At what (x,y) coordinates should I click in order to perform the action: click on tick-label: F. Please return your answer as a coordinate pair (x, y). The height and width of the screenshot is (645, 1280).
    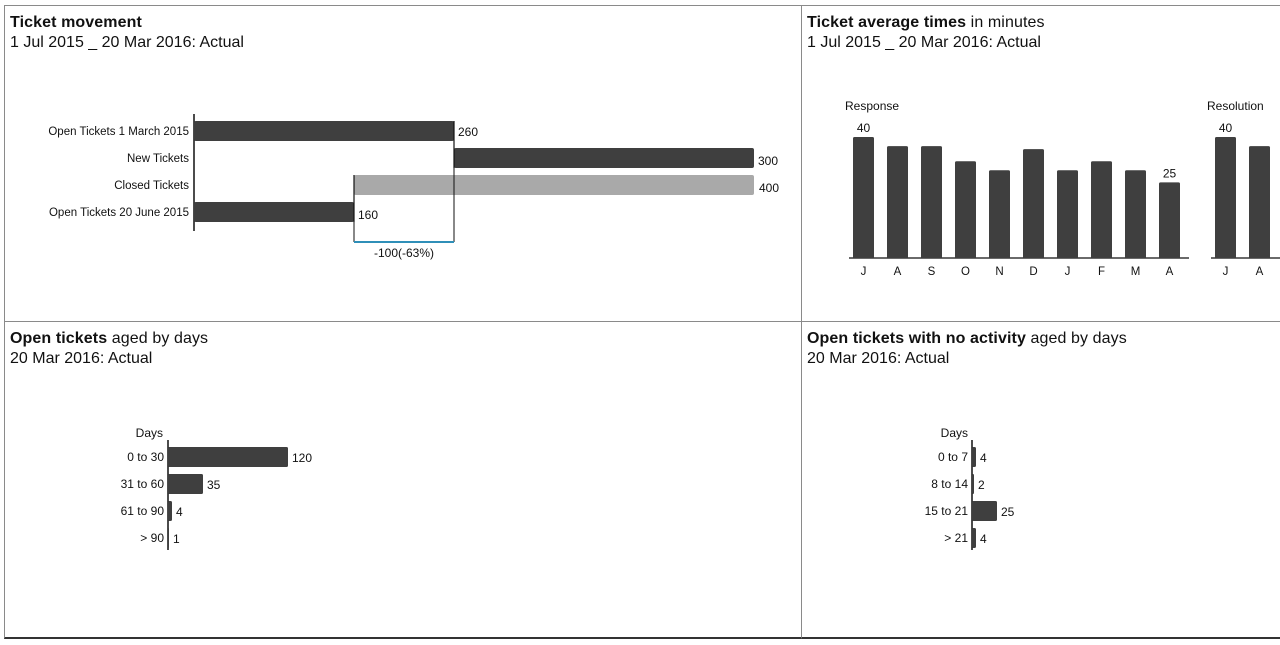
    Looking at the image, I should click on (1101, 272).